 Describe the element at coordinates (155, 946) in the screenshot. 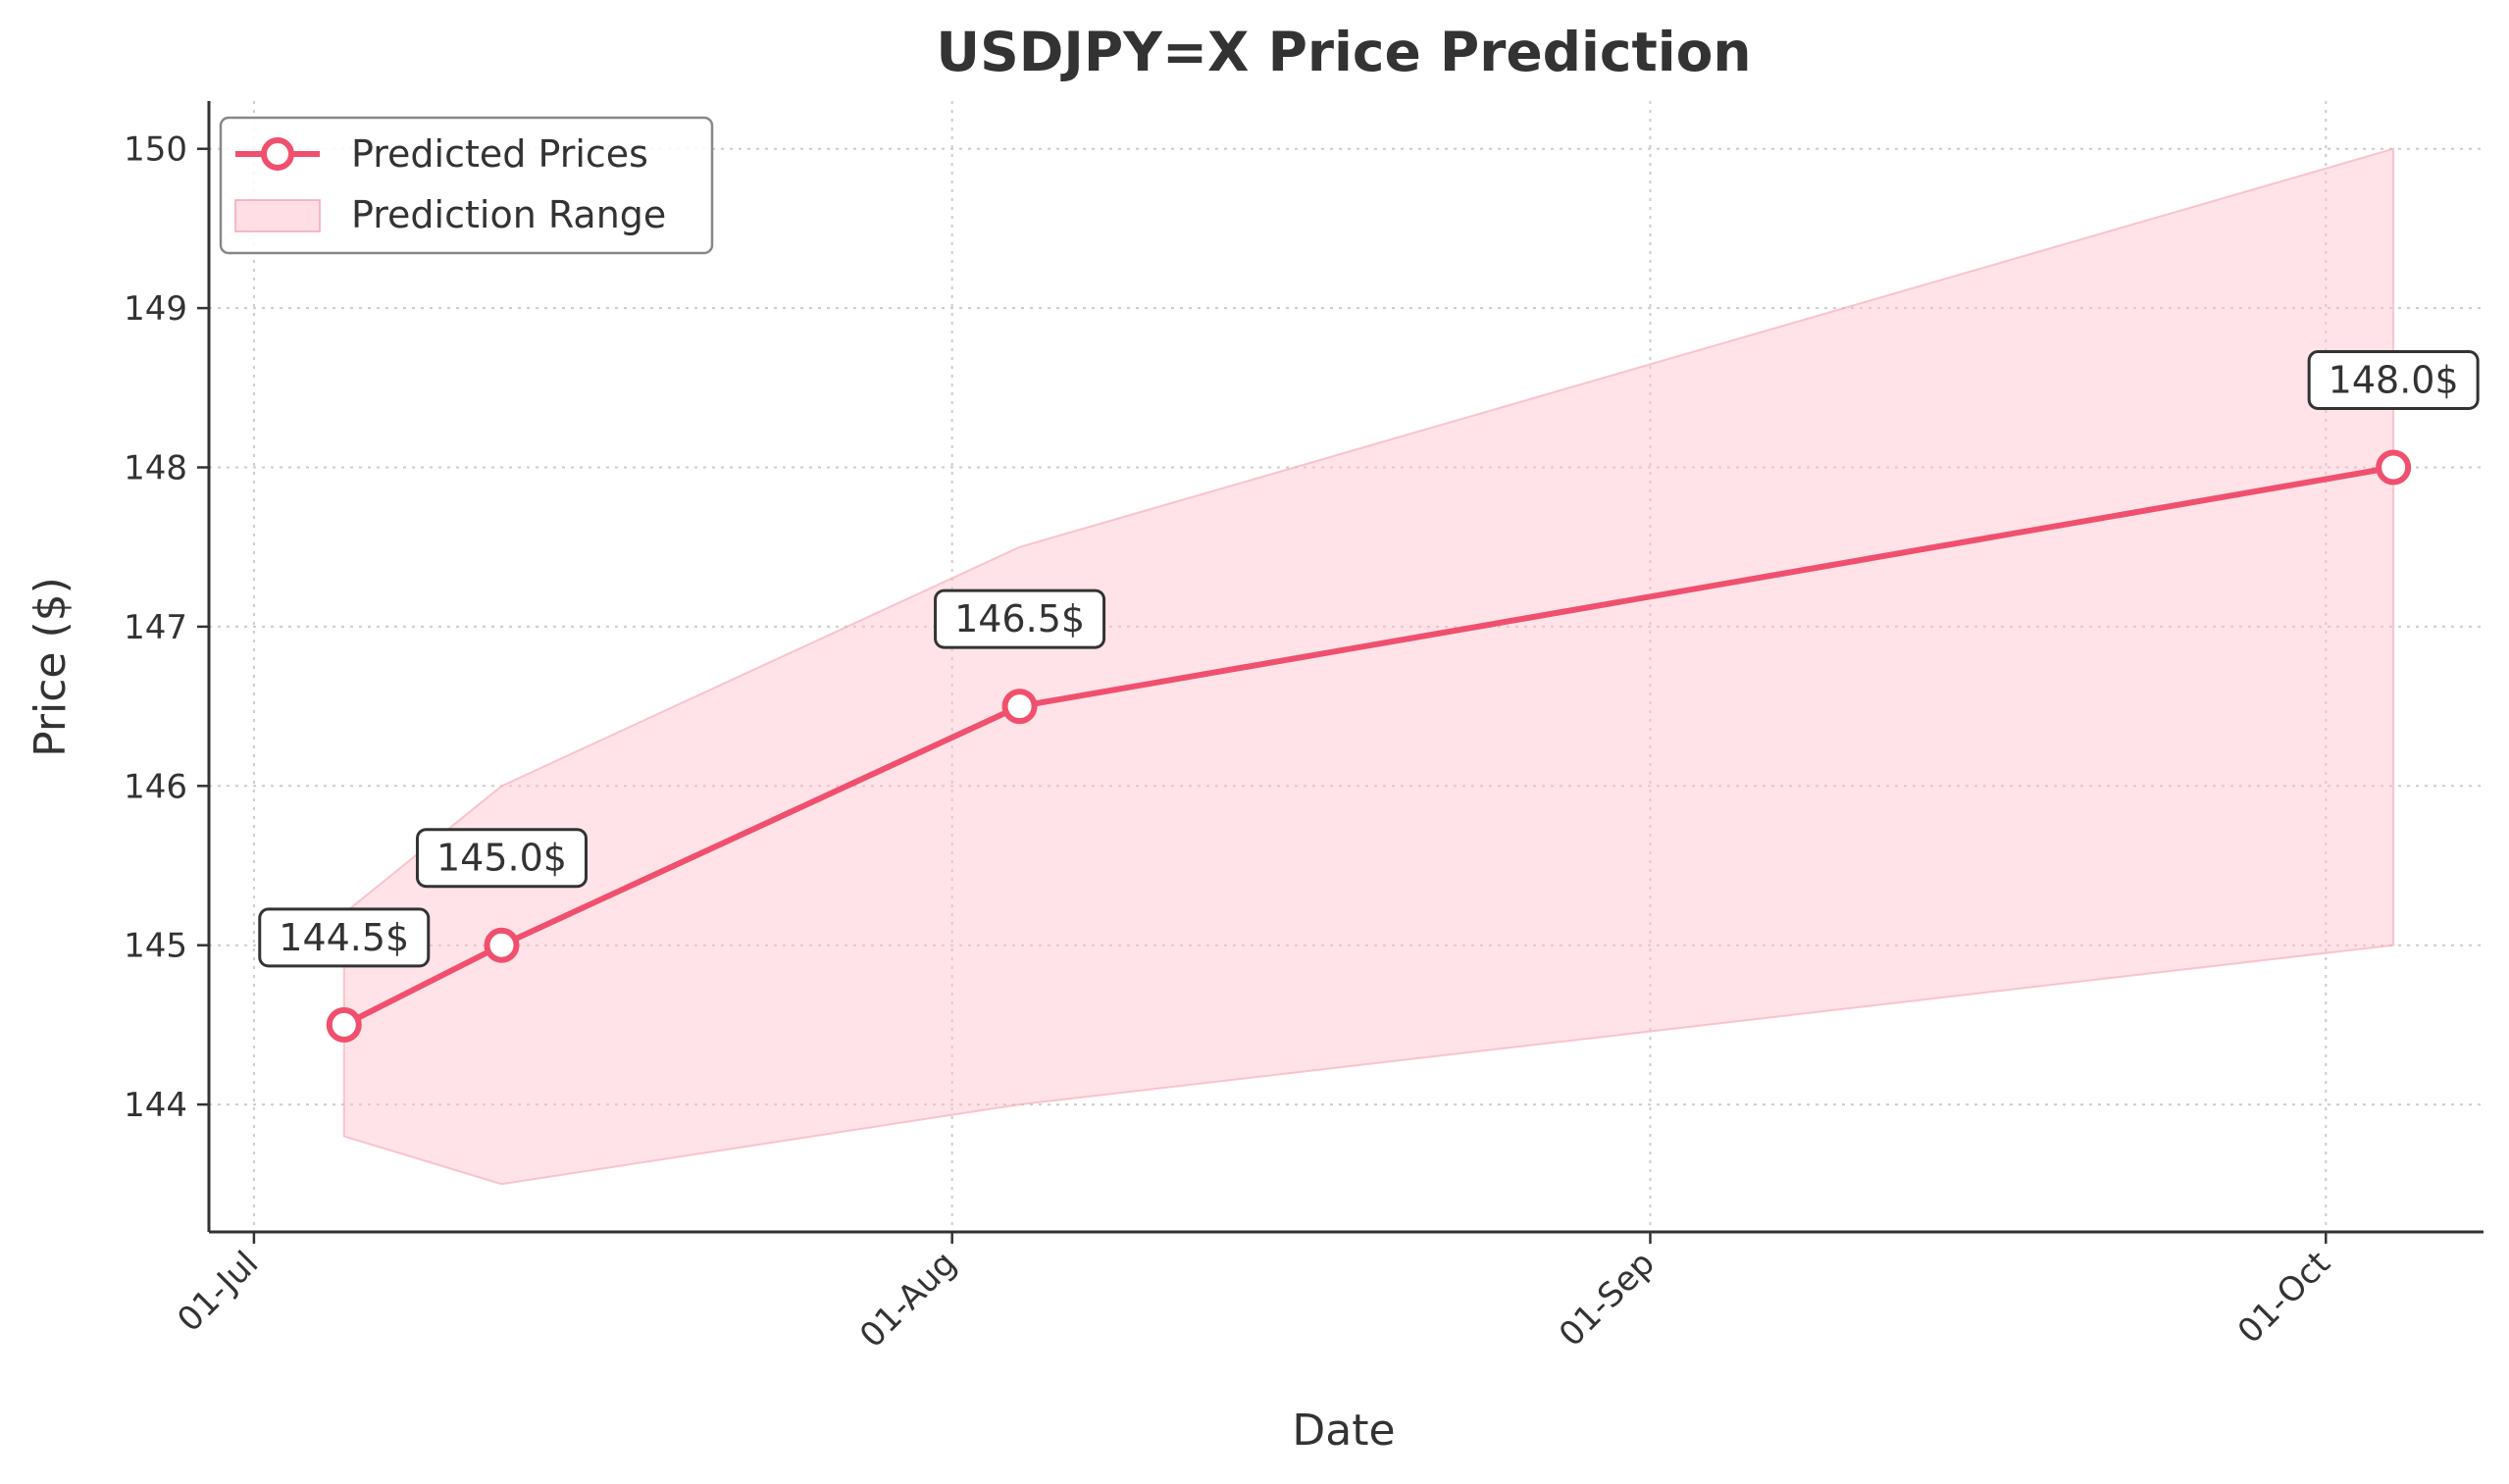

I see `y-tick-label: 145` at that location.